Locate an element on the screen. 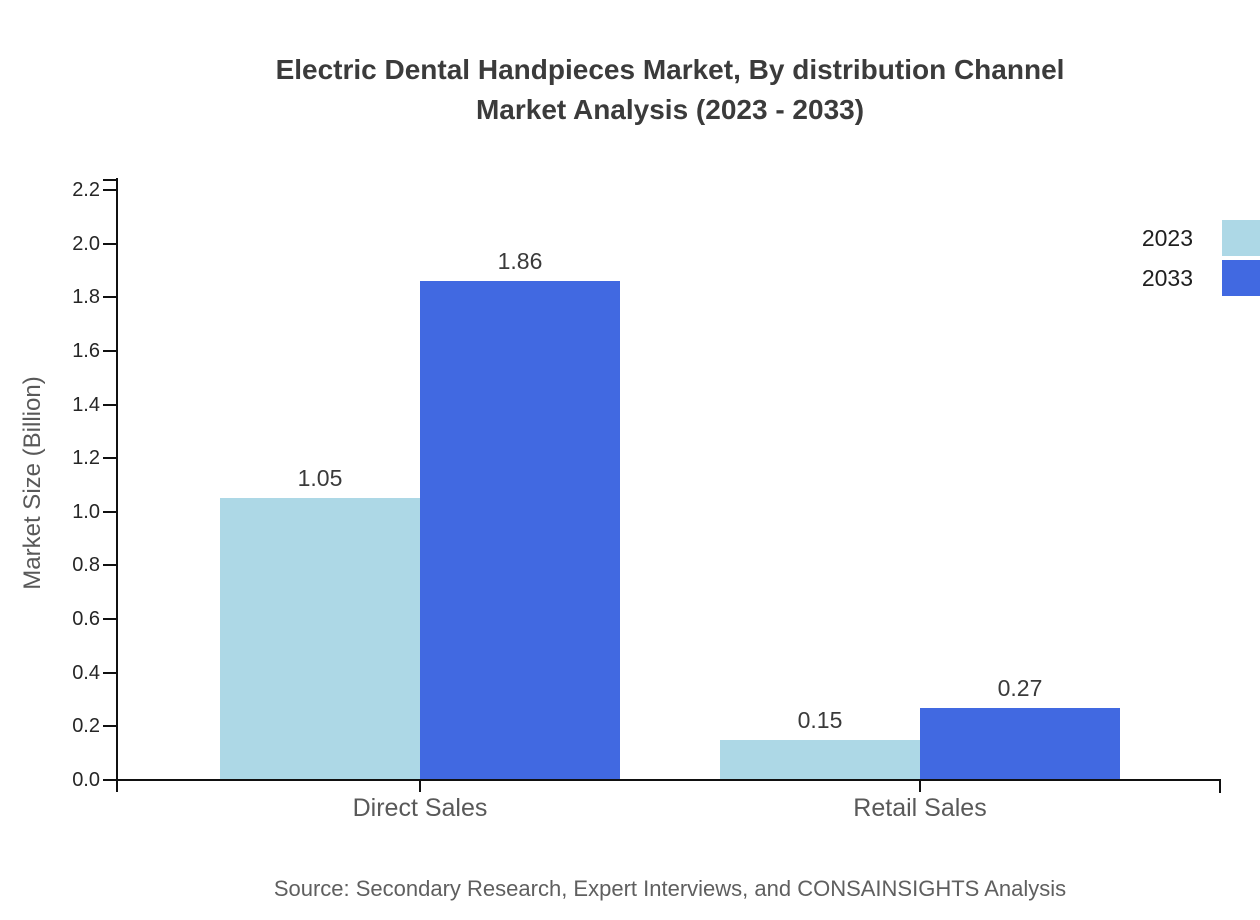  x-axis-end-tick is located at coordinates (1220, 786).